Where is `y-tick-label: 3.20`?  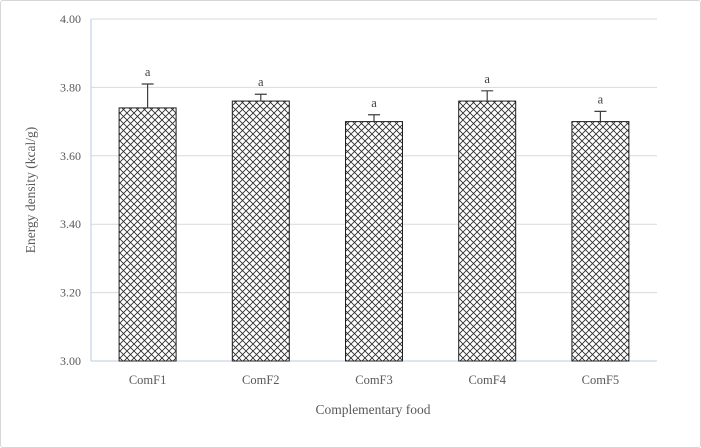
y-tick-label: 3.20 is located at coordinates (70, 293).